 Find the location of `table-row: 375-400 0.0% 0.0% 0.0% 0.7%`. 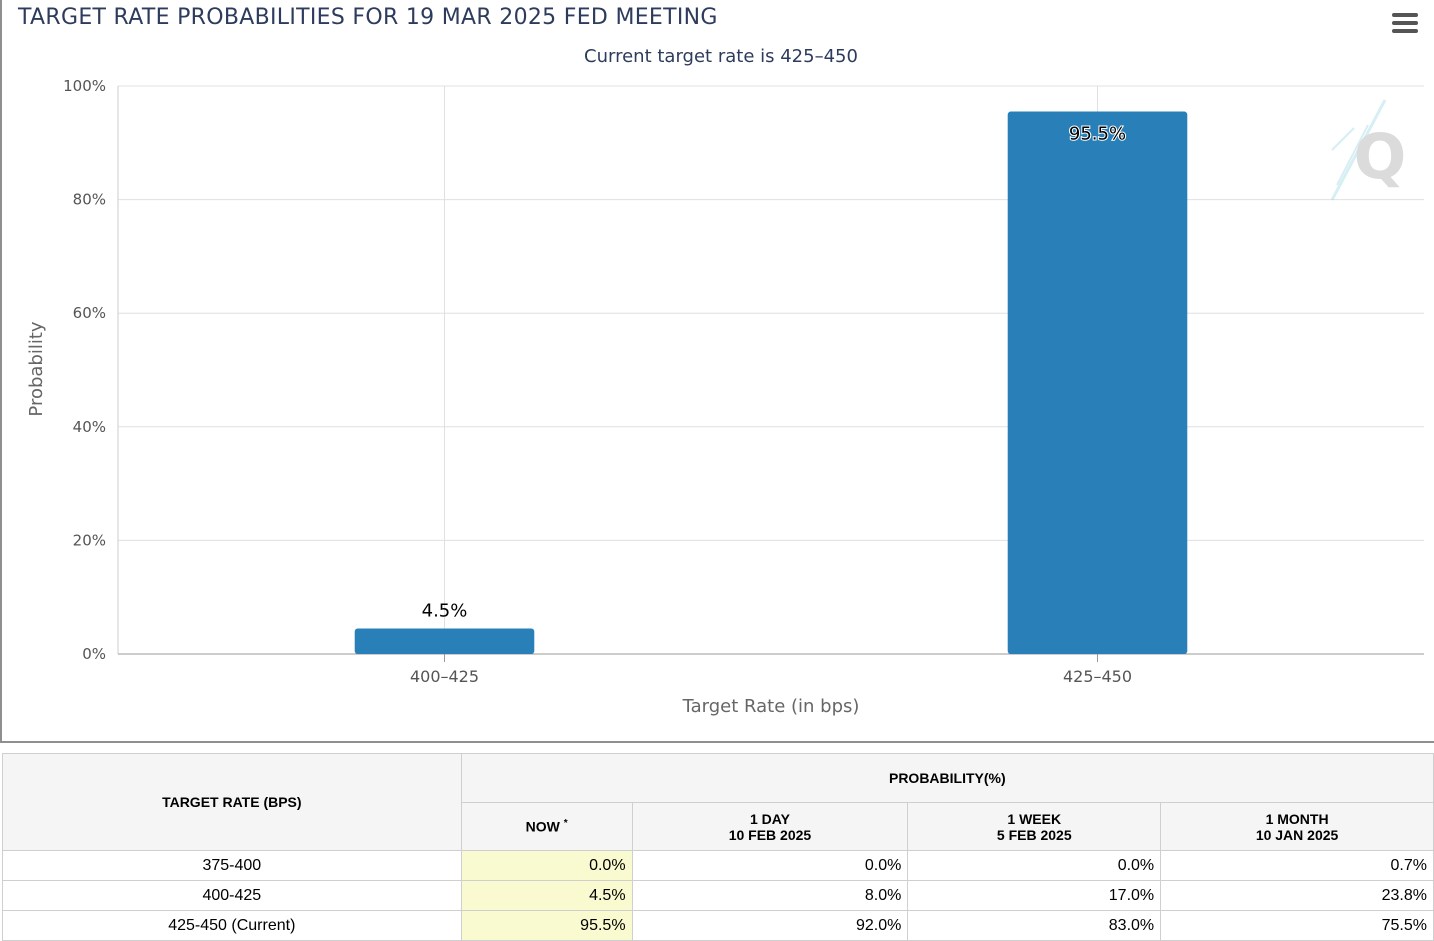

table-row: 375-400 0.0% 0.0% 0.0% 0.7% is located at coordinates (718, 865).